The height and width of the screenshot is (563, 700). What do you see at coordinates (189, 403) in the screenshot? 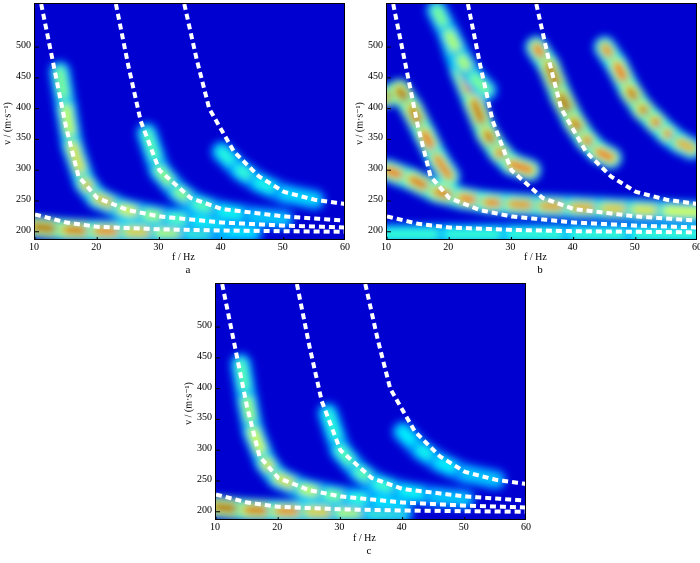
I see `y-axis-label-c: v / (m·s⁻¹)` at bounding box center [189, 403].